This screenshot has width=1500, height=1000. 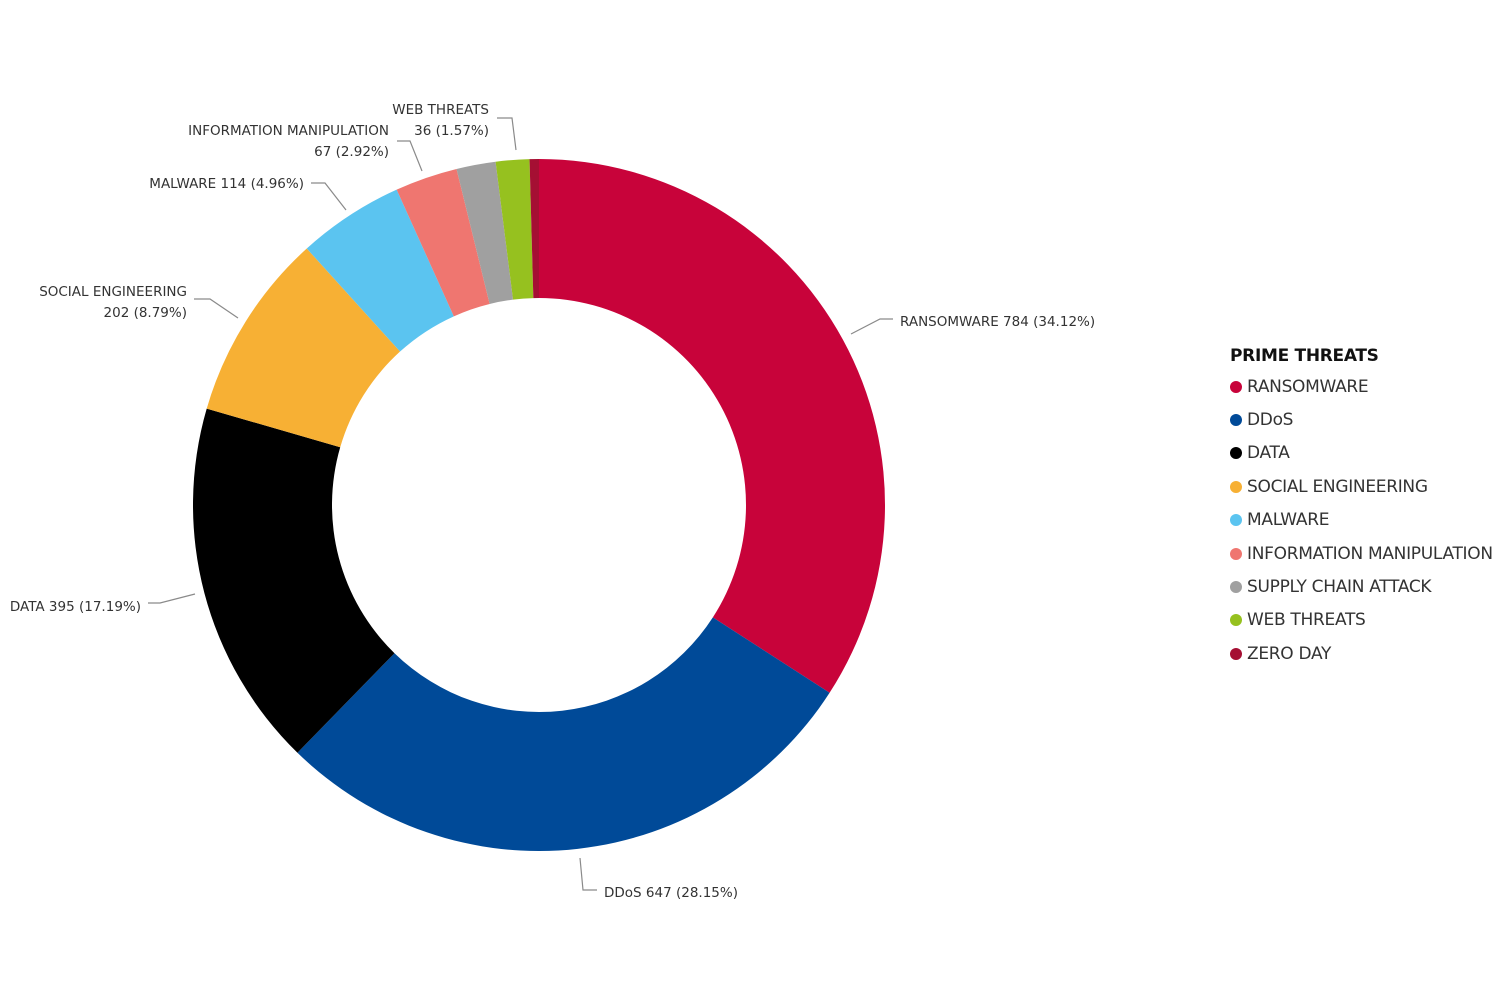 I want to click on slice-ddos, so click(x=563, y=734).